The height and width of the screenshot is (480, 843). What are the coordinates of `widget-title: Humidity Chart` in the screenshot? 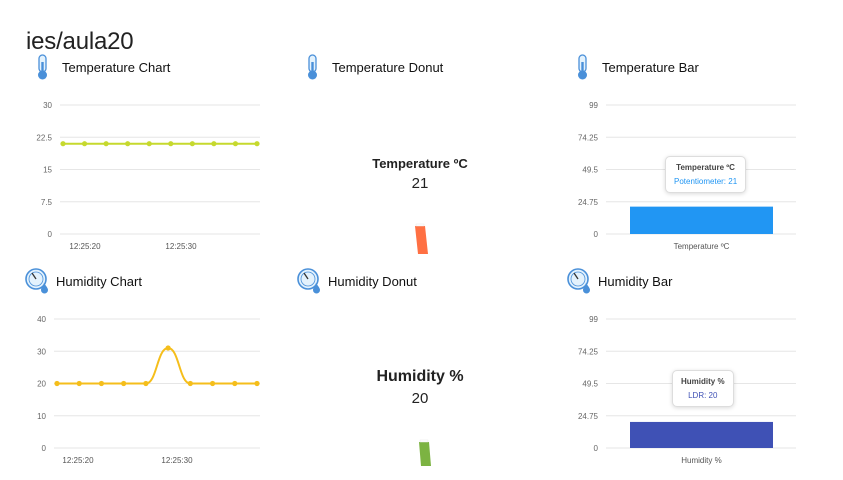 It's located at (99, 281).